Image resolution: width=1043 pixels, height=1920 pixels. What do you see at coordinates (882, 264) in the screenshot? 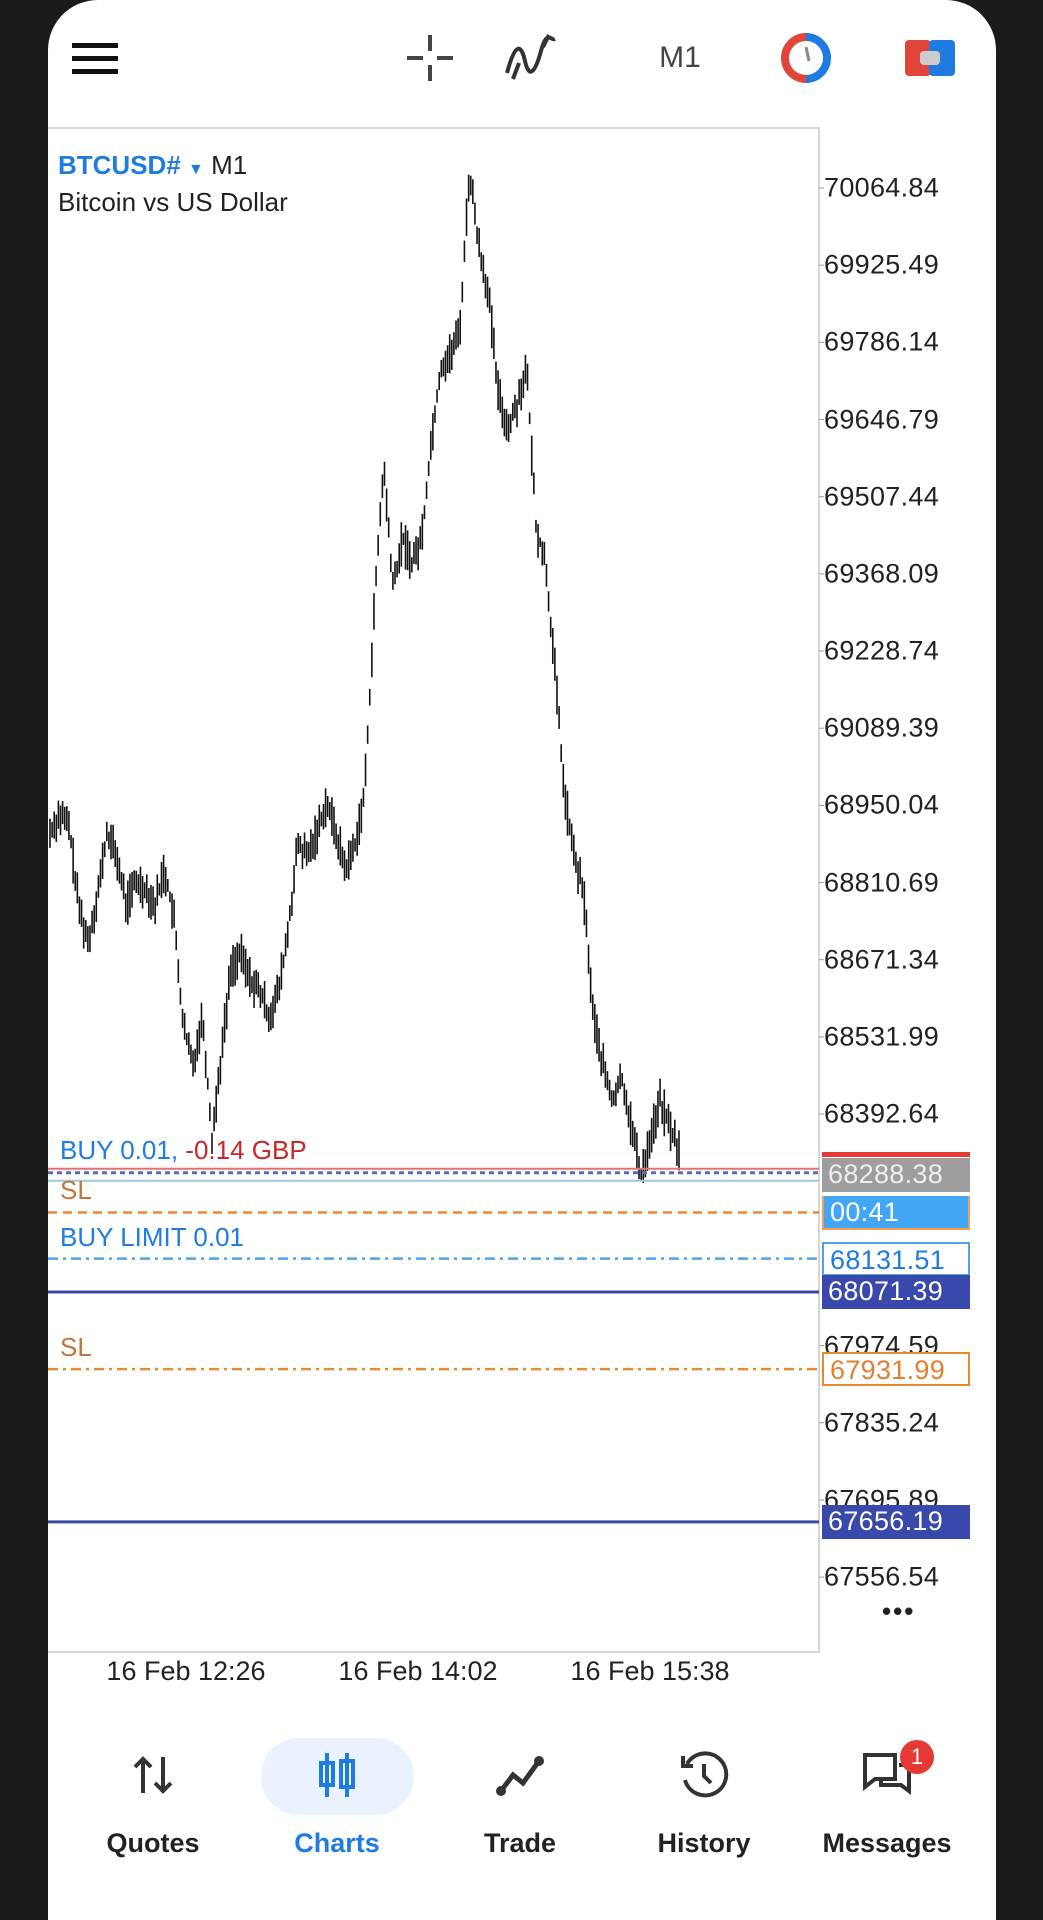
I see `price-tick: 69925.49` at bounding box center [882, 264].